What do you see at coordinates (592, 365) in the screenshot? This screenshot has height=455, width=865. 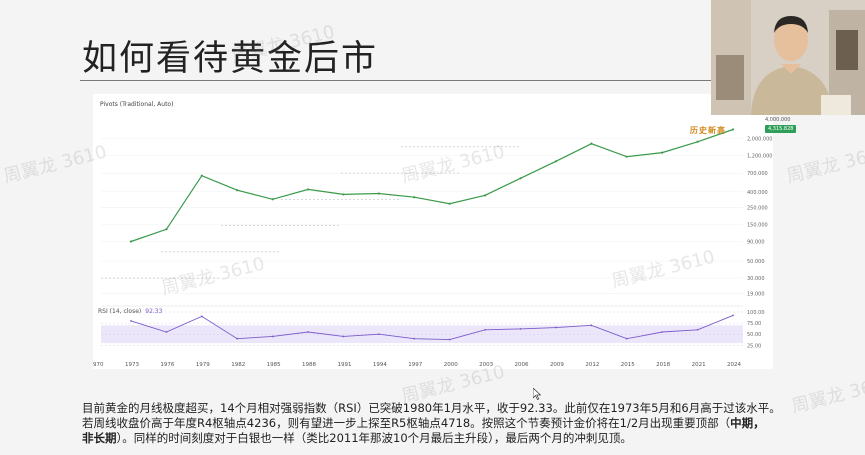 I see `x-tick-label: 2012` at bounding box center [592, 365].